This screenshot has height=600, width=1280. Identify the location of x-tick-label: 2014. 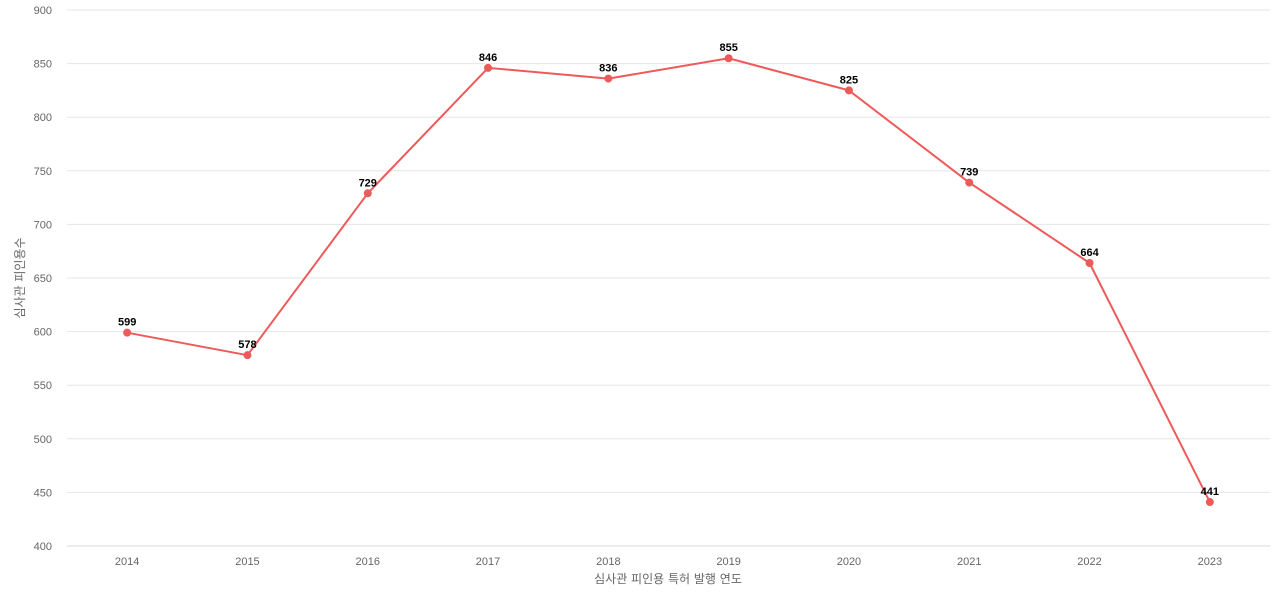
(127, 562).